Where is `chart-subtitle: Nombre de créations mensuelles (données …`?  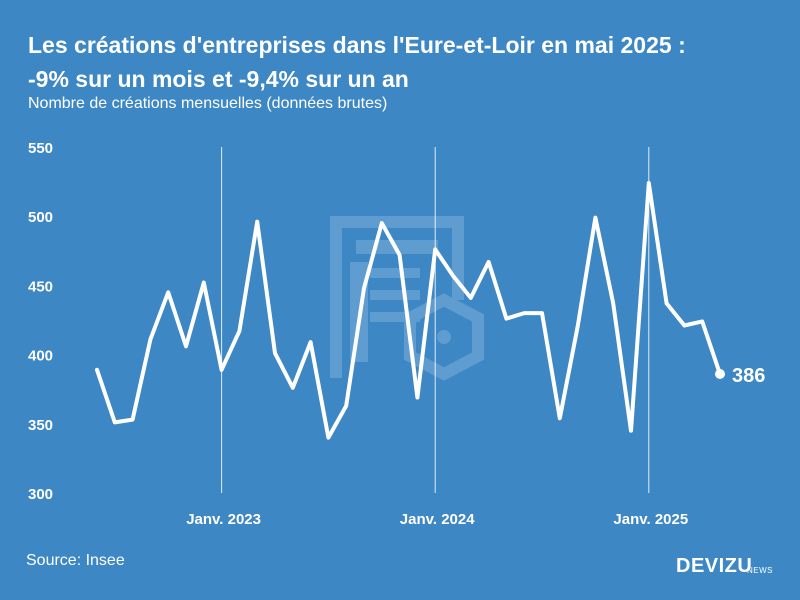
chart-subtitle: Nombre de créations mensuelles (données … is located at coordinates (208, 103).